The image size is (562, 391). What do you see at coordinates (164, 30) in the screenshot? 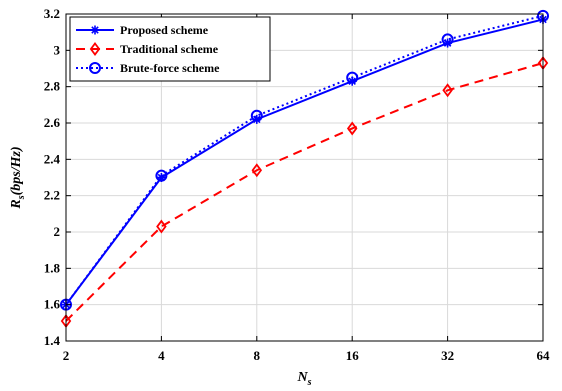
I see `legend-label: Proposed scheme` at bounding box center [164, 30].